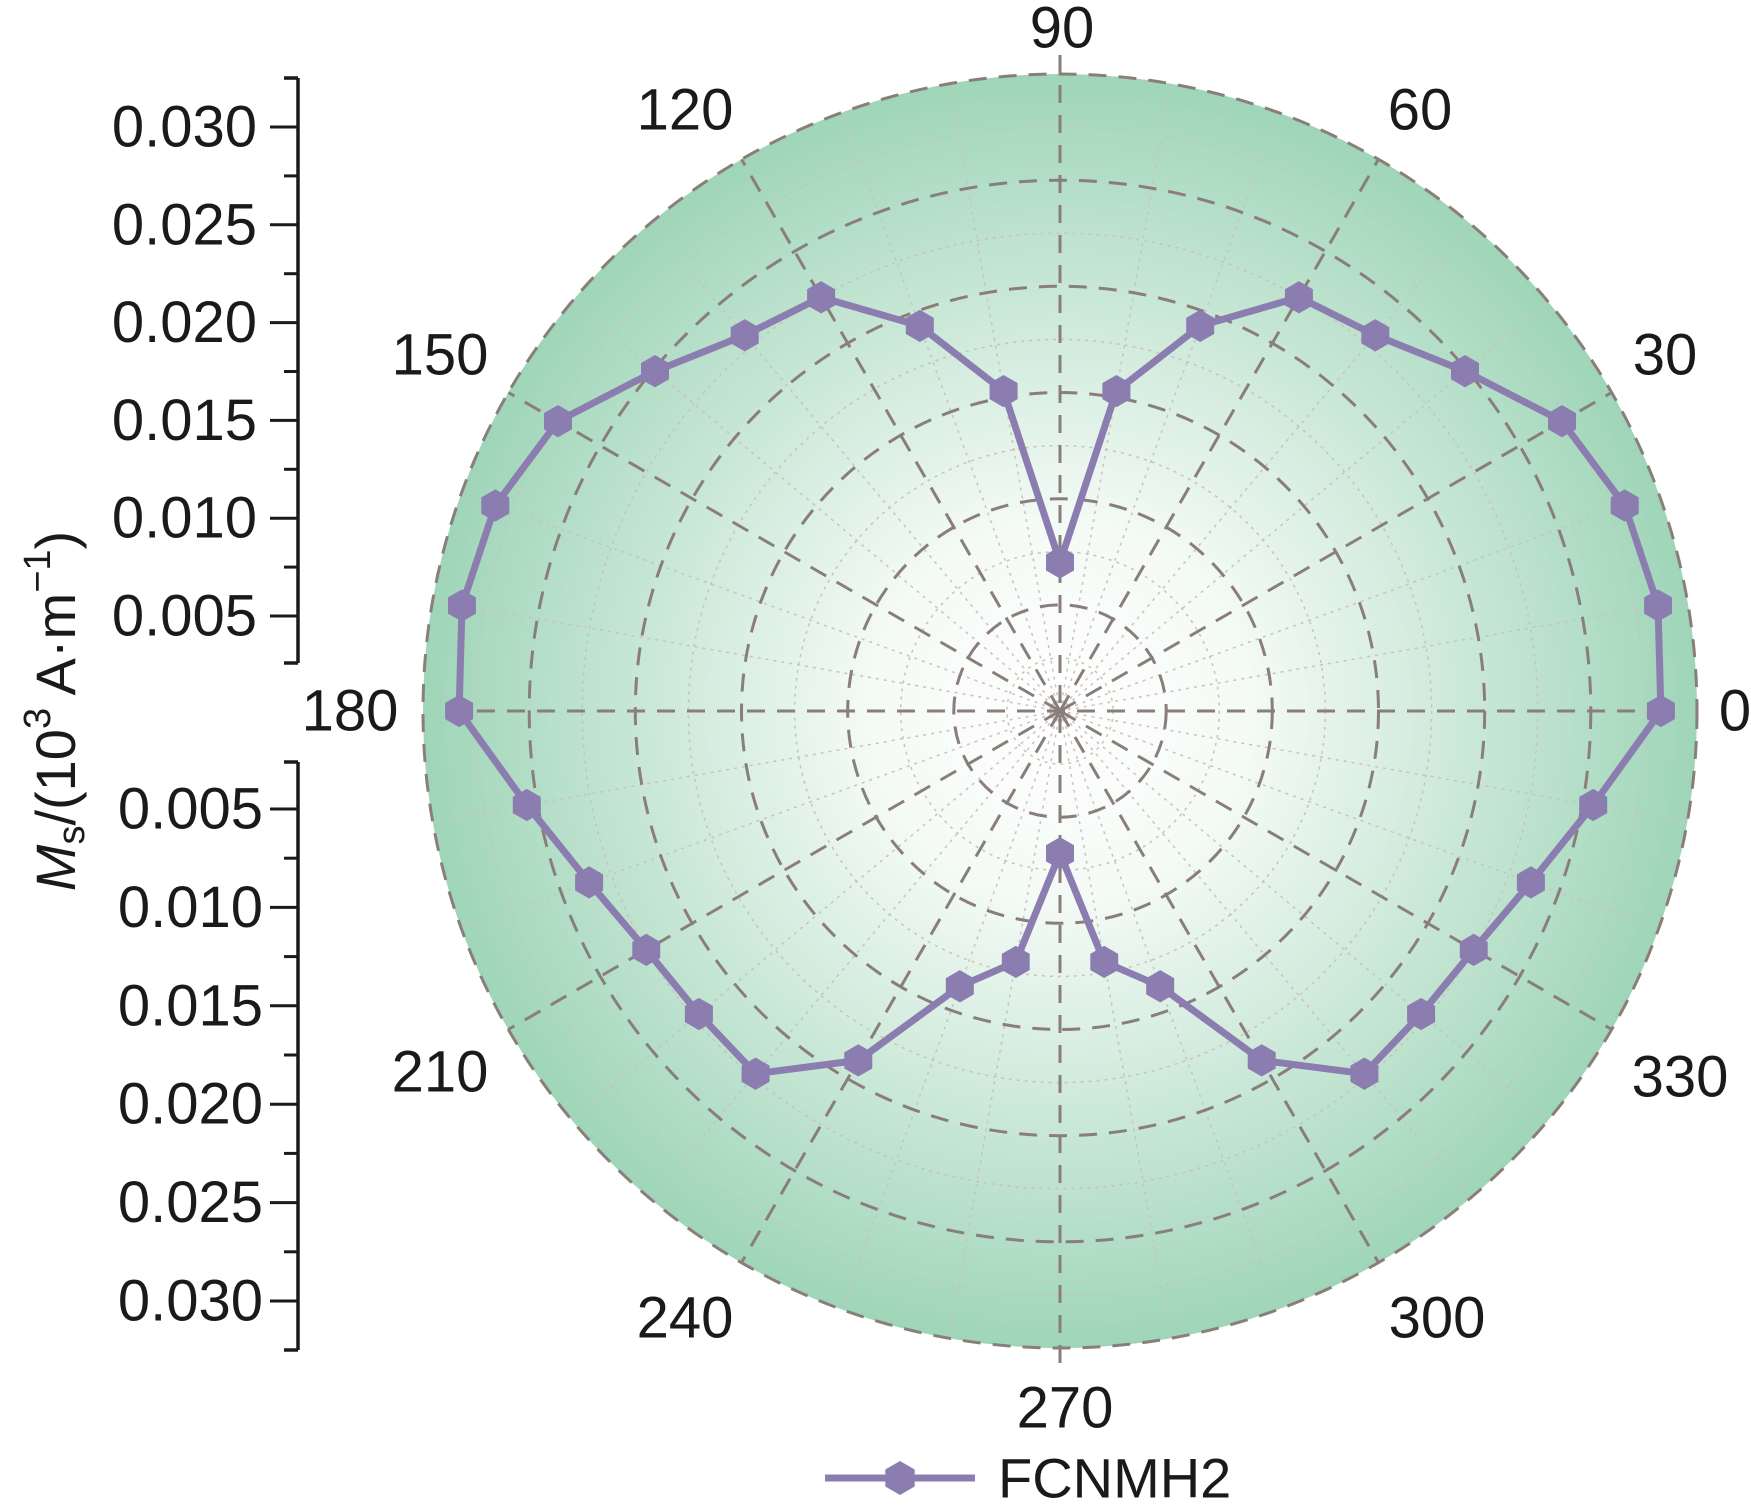 This screenshot has height=1505, width=1751. I want to click on upper-tick-label: 0.015, so click(184, 420).